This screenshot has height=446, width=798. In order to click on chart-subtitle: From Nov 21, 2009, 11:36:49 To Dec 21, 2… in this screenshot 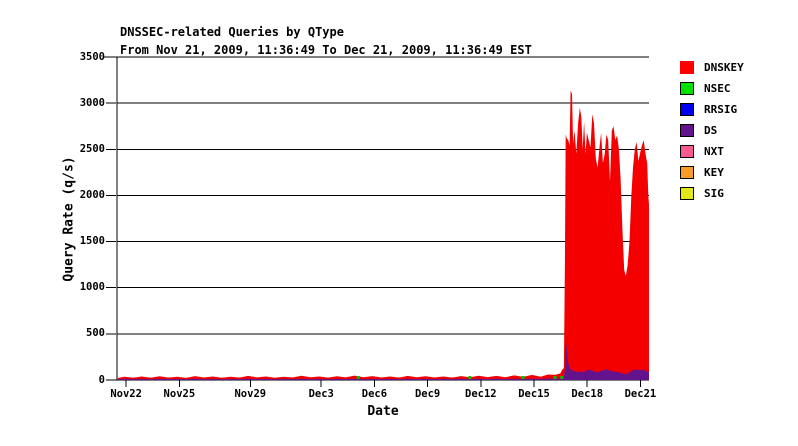, I will do `click(326, 50)`.